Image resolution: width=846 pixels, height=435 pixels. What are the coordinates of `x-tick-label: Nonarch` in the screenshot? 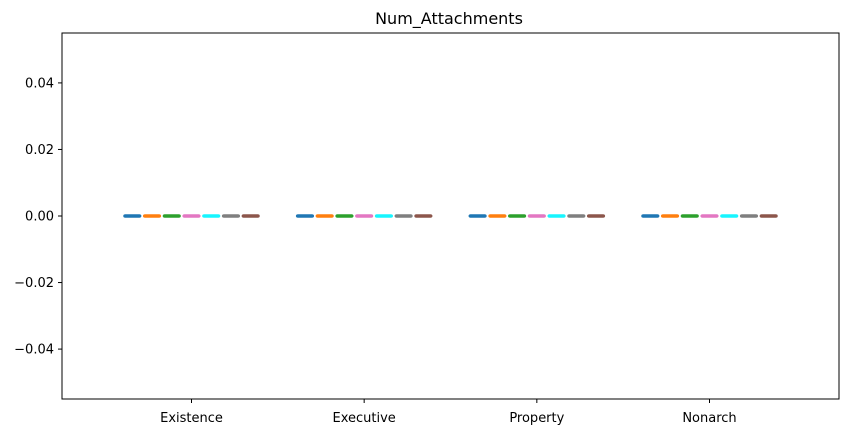 It's located at (709, 418).